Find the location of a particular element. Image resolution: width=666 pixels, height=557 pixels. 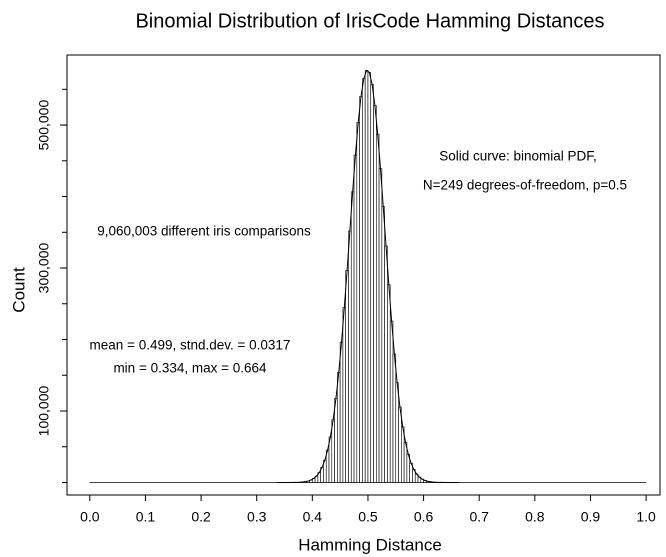

x-tick-label: 0.4 is located at coordinates (313, 517).